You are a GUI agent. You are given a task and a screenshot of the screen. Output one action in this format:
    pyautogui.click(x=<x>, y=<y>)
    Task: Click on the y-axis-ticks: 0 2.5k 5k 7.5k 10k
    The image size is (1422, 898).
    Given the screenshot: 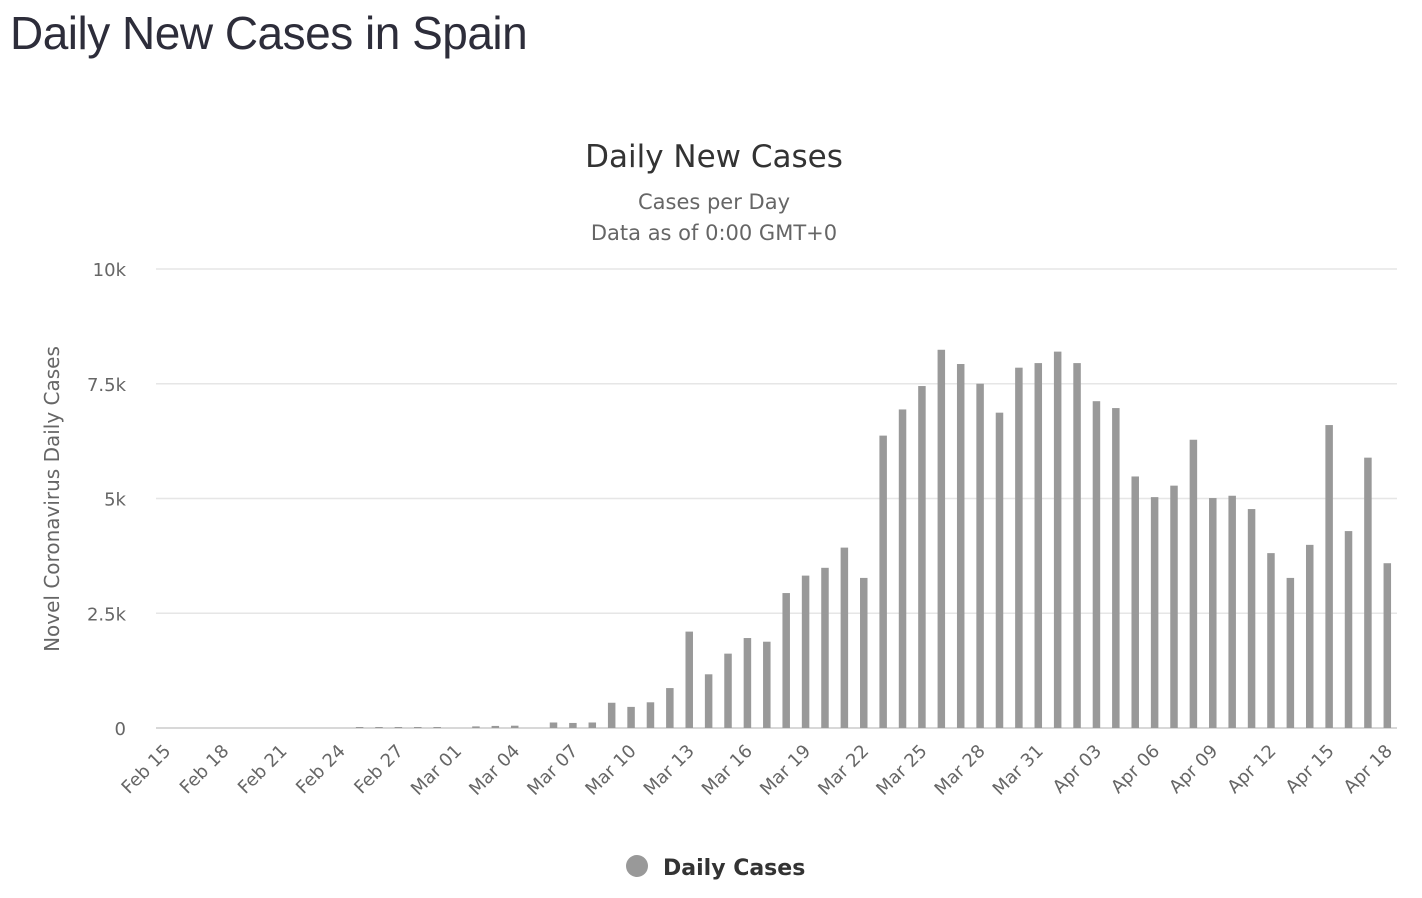 What is the action you would take?
    pyautogui.click(x=107, y=500)
    